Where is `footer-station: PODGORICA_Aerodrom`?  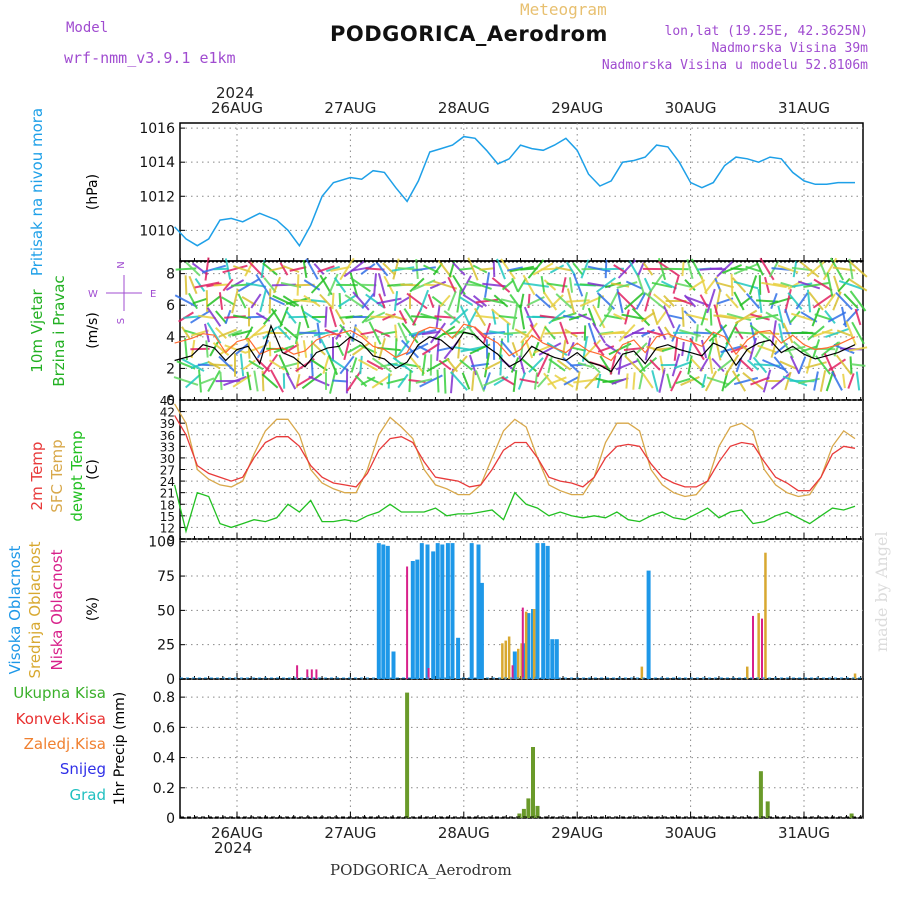 footer-station: PODGORICA_Aerodrom is located at coordinates (421, 870).